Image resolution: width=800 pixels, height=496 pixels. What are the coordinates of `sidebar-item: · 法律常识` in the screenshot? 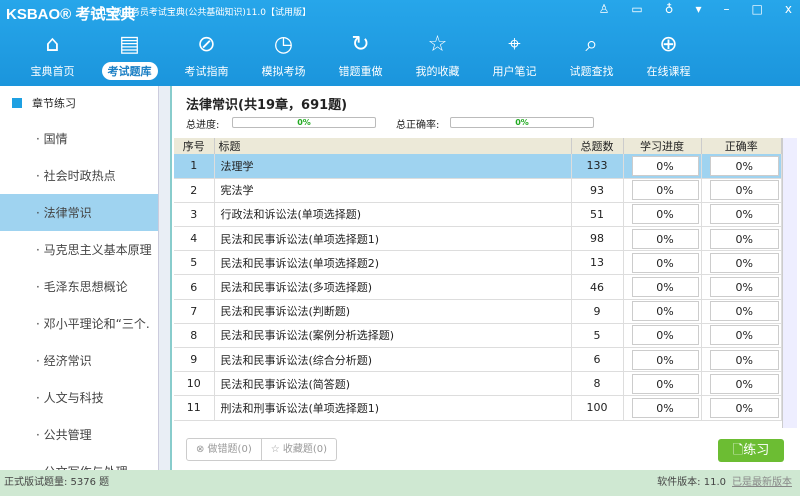 It's located at (79, 212).